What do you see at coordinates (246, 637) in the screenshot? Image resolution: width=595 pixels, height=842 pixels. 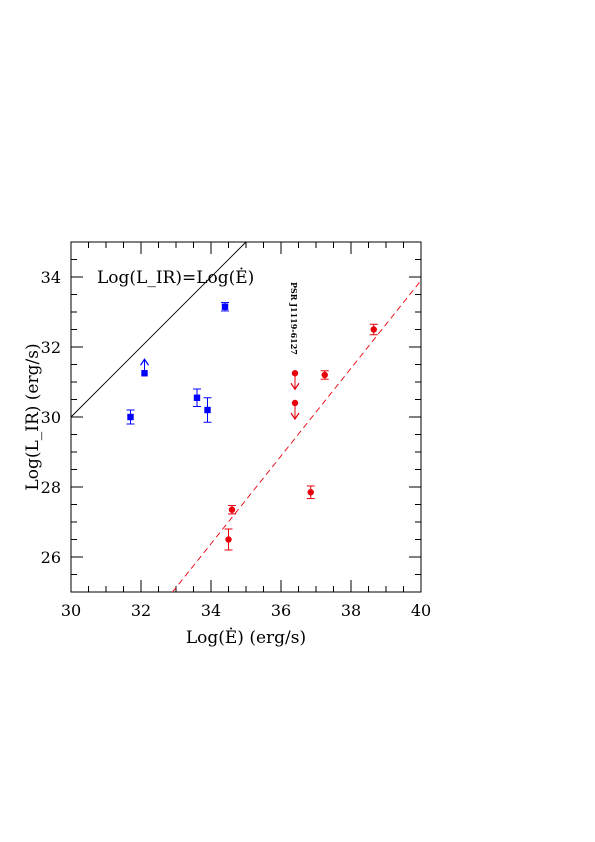 I see `x-axis-label: Log(Ė) (erg/s)` at bounding box center [246, 637].